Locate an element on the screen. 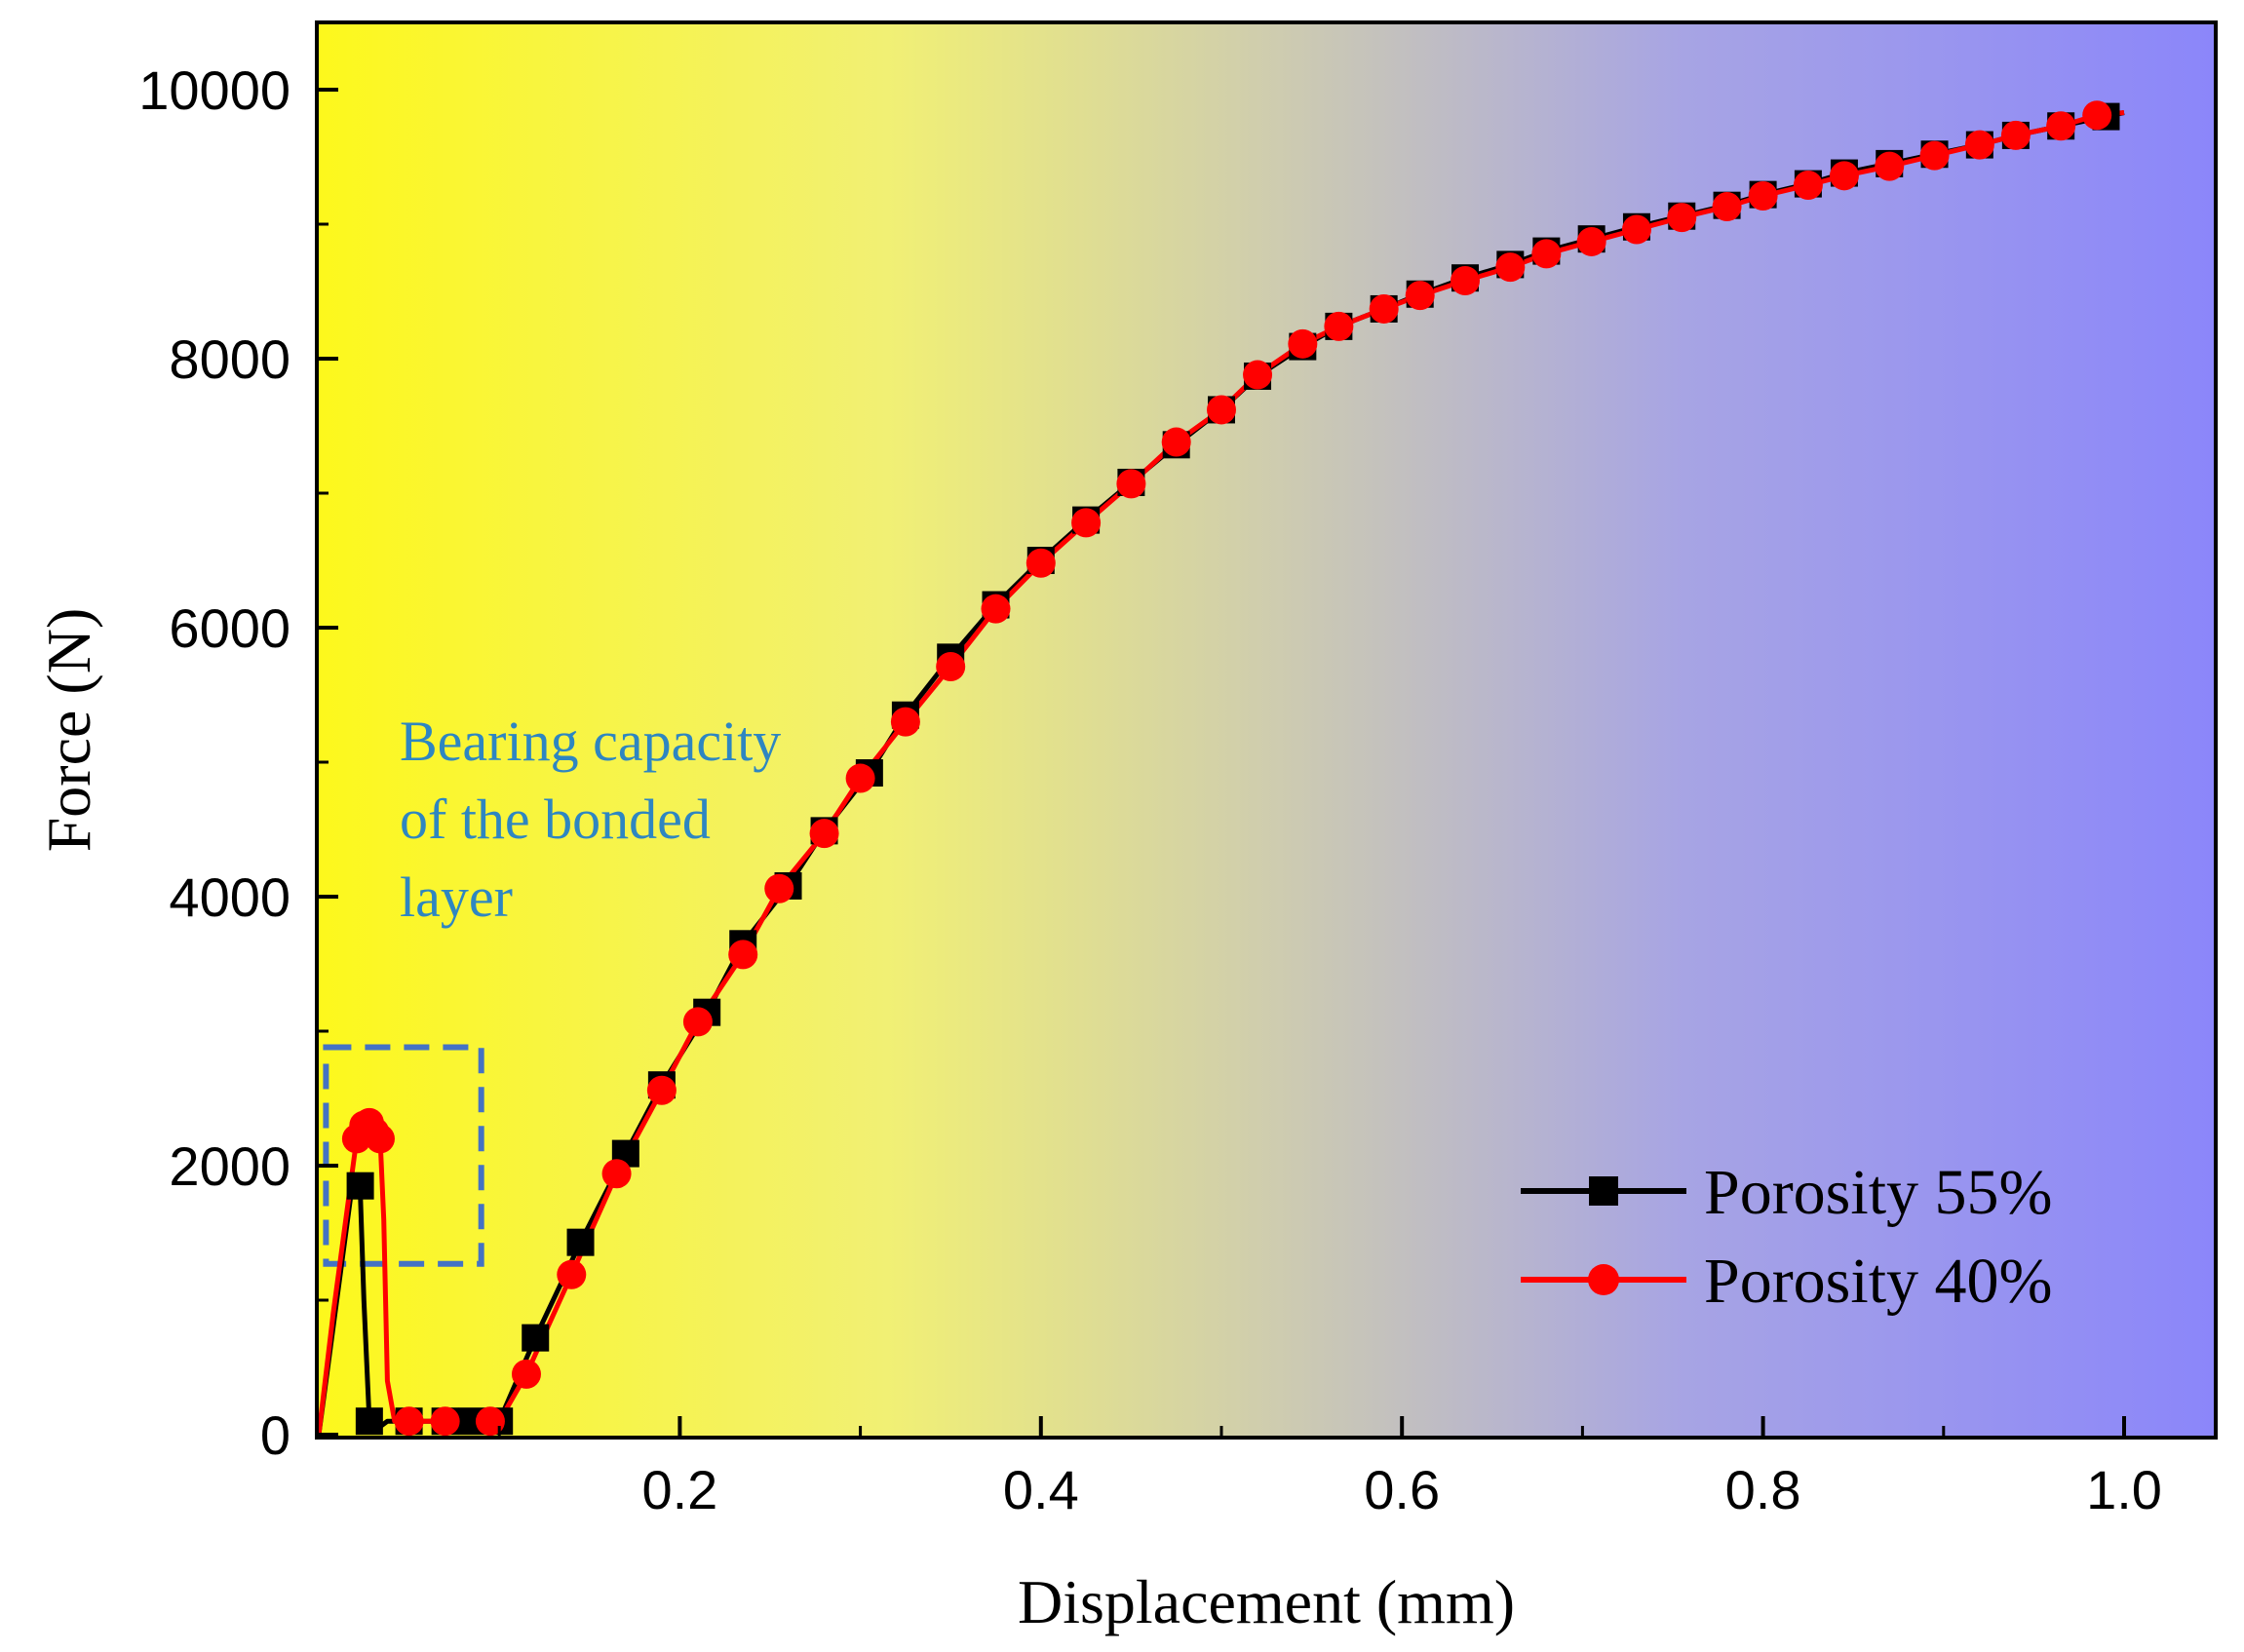 This screenshot has width=2244, height=1652. y-tick-label: 6000 is located at coordinates (229, 628).